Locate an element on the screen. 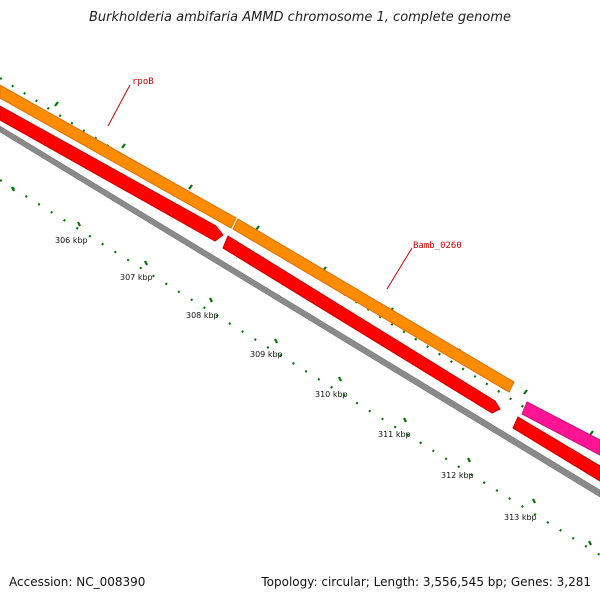  accession-text: Accession: NC_008390 is located at coordinates (77, 582).